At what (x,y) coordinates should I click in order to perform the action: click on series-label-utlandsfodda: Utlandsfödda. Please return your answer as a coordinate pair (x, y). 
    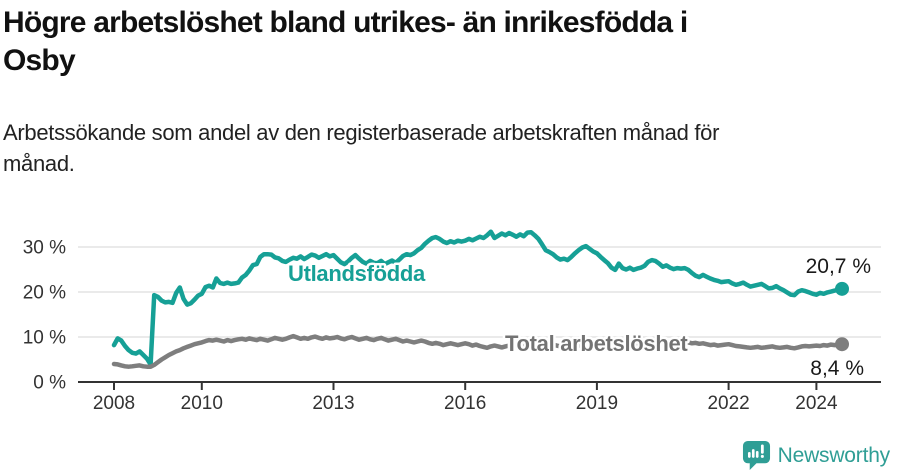
    Looking at the image, I should click on (357, 273).